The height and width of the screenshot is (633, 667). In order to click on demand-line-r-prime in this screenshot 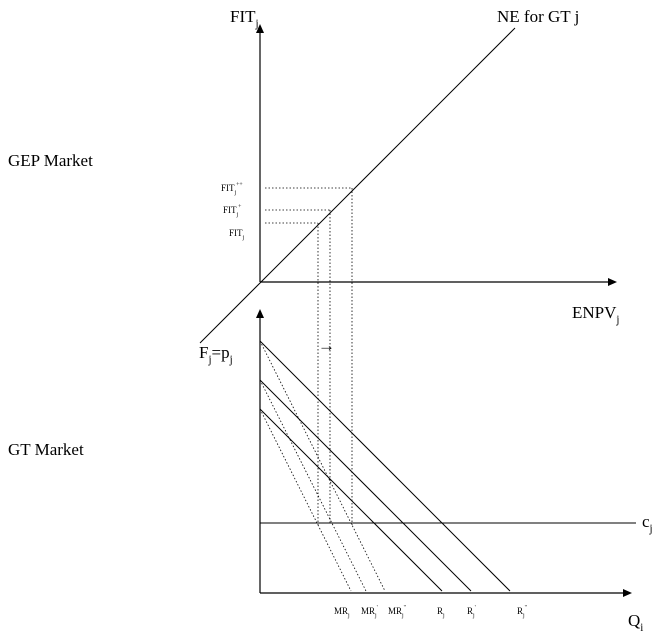, I will do `click(365, 485)`.